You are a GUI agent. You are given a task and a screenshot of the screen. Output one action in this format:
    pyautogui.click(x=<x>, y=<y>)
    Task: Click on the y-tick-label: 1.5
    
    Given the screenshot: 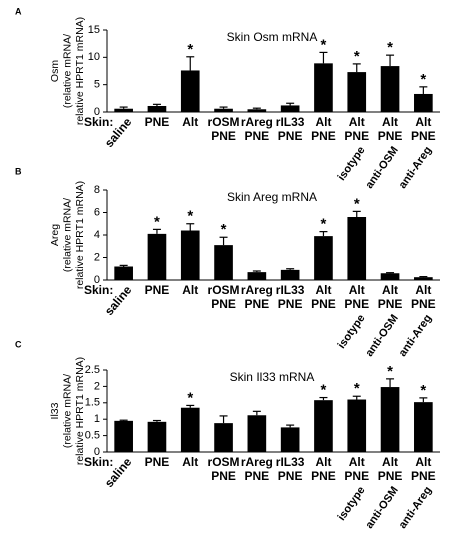 What is the action you would take?
    pyautogui.click(x=92, y=403)
    